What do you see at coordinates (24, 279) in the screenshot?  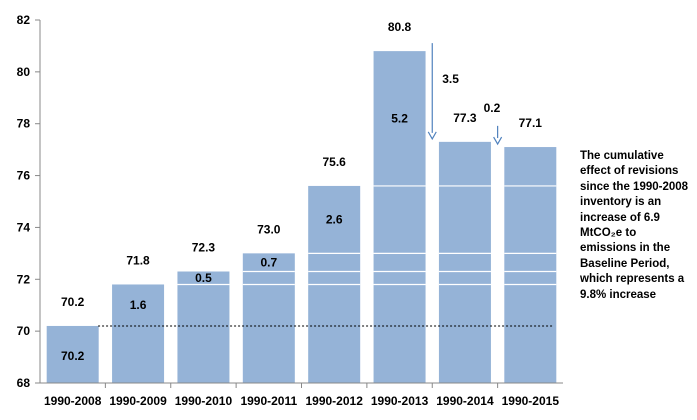 I see `y-tick-label: 72` at bounding box center [24, 279].